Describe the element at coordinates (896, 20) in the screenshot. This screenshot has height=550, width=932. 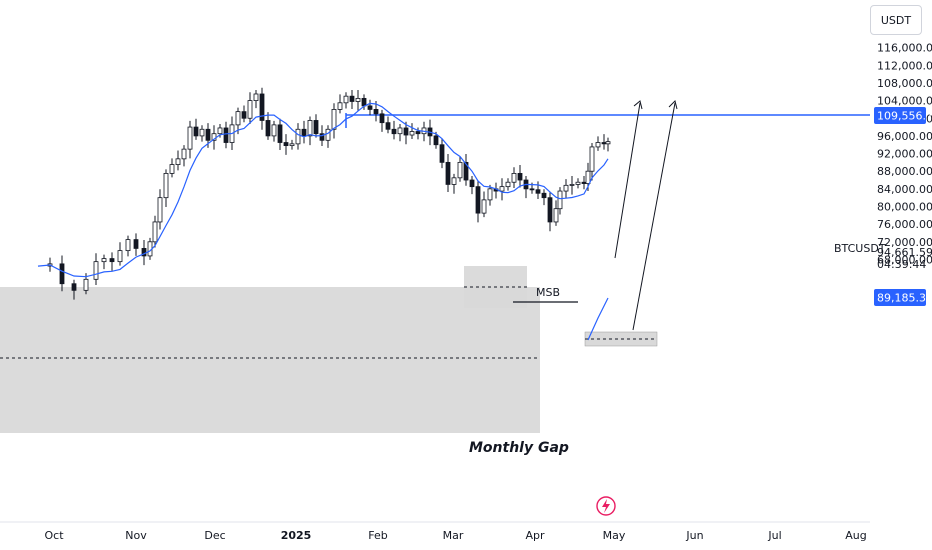
I see `currency-unit-button: USDT` at that location.